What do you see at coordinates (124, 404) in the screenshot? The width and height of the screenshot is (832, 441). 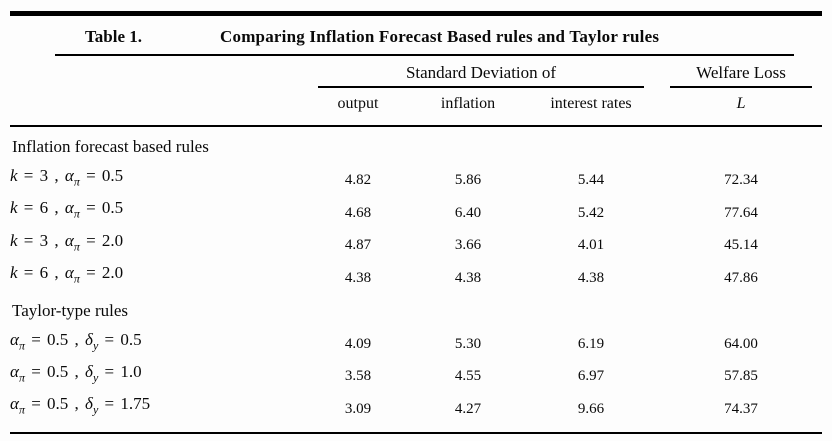 I see `math-text: = 1.75` at bounding box center [124, 404].